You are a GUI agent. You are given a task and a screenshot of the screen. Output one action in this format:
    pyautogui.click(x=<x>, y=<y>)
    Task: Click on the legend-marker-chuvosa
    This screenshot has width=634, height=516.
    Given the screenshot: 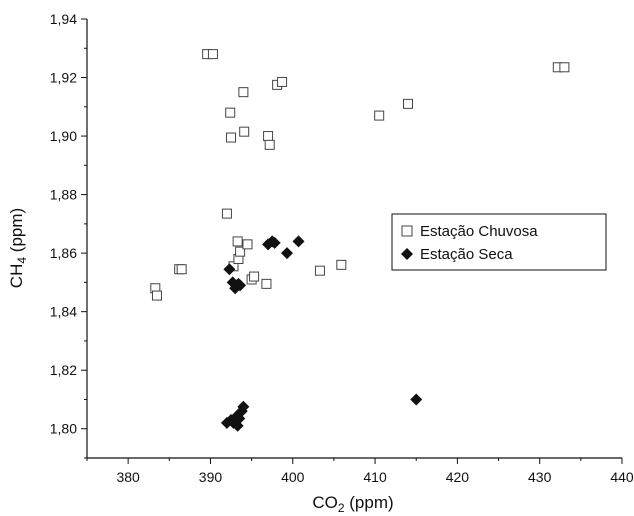 What is the action you would take?
    pyautogui.click(x=407, y=231)
    